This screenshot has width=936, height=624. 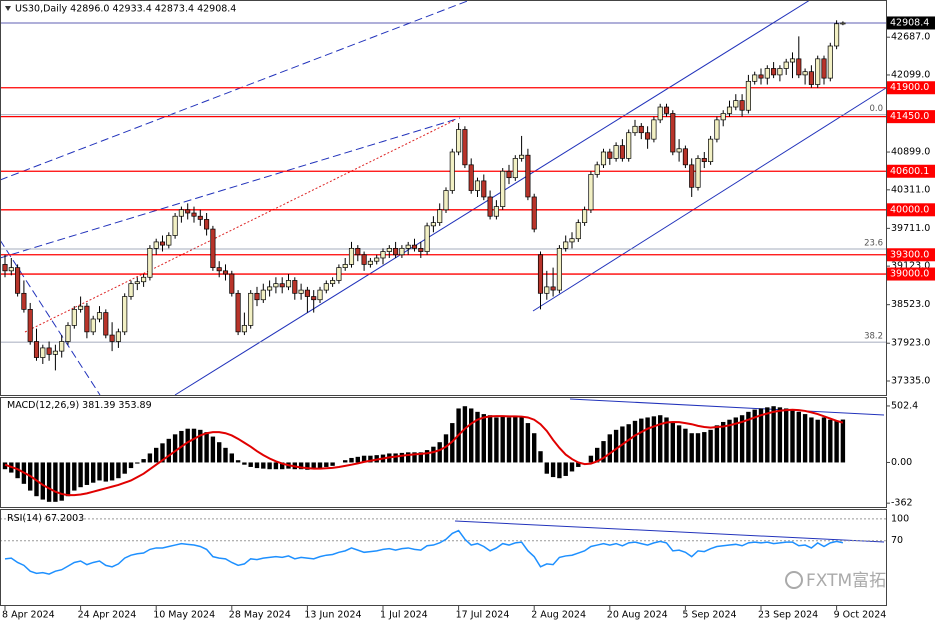 I want to click on rsi-pane-border, so click(x=443, y=557).